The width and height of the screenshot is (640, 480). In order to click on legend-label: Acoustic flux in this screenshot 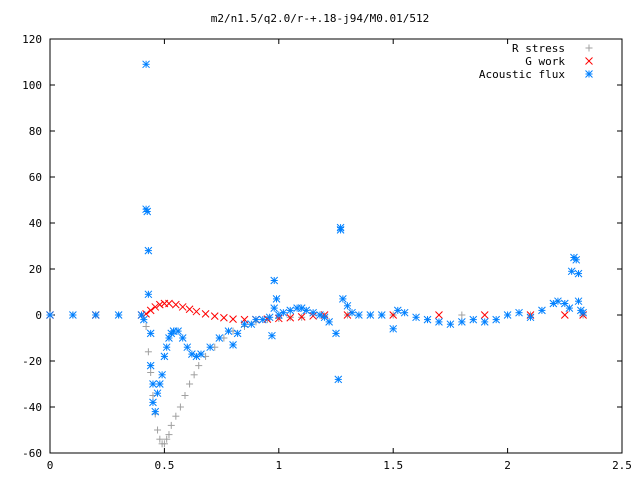, I will do `click(522, 74)`.